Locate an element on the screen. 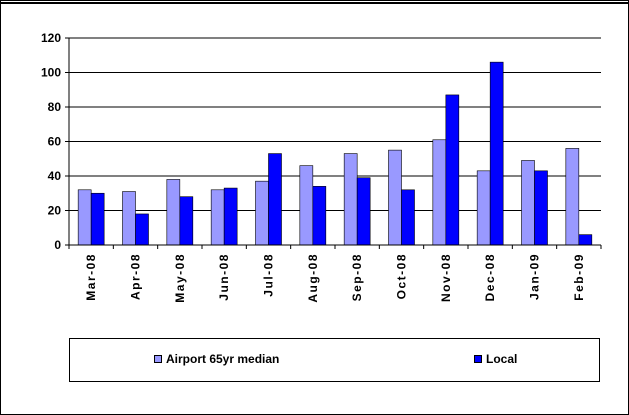  x-tick-label: May-08 is located at coordinates (180, 278).